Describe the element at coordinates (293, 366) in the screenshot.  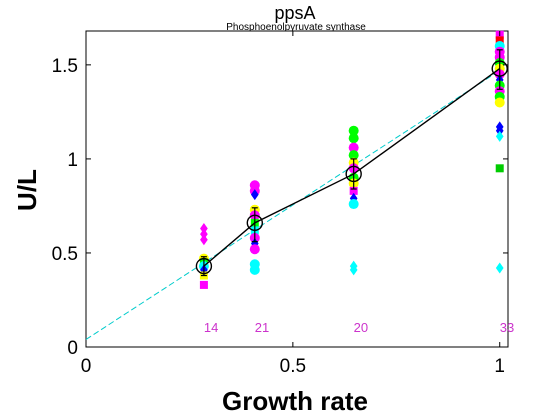
I see `x-tick-label: 0.5` at that location.